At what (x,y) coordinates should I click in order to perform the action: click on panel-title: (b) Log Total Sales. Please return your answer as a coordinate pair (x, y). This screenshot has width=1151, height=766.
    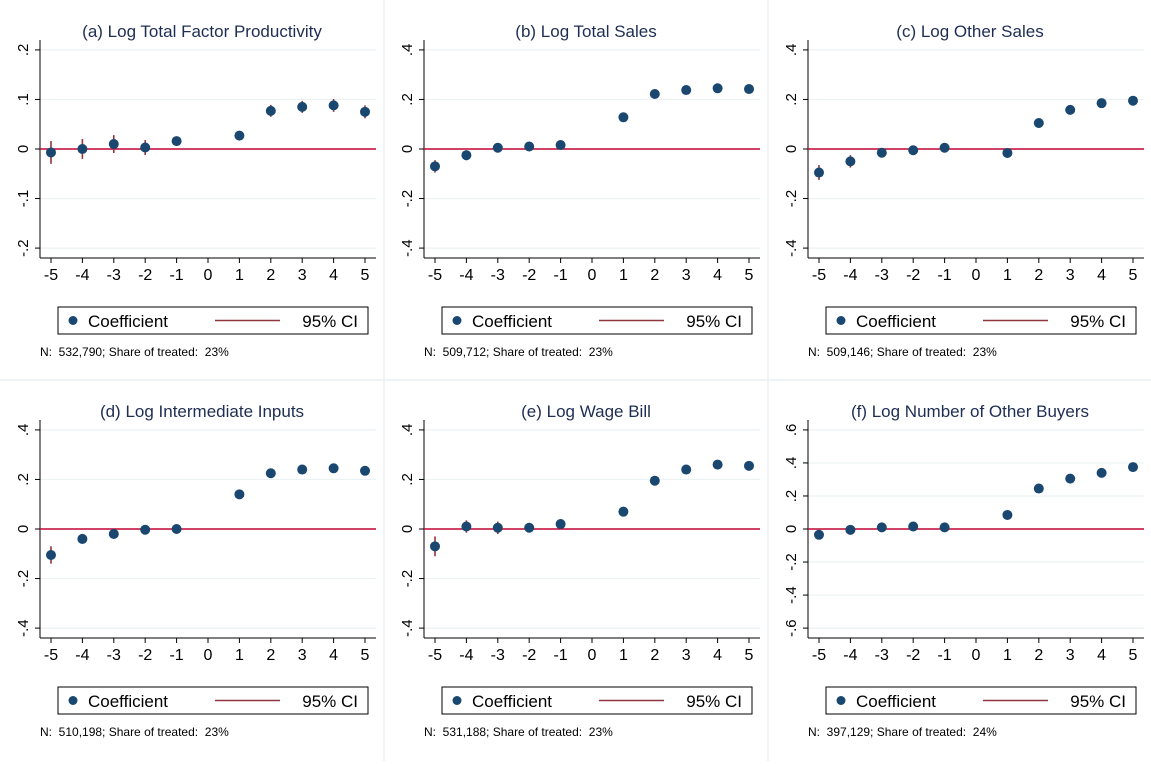
    Looking at the image, I should click on (585, 31).